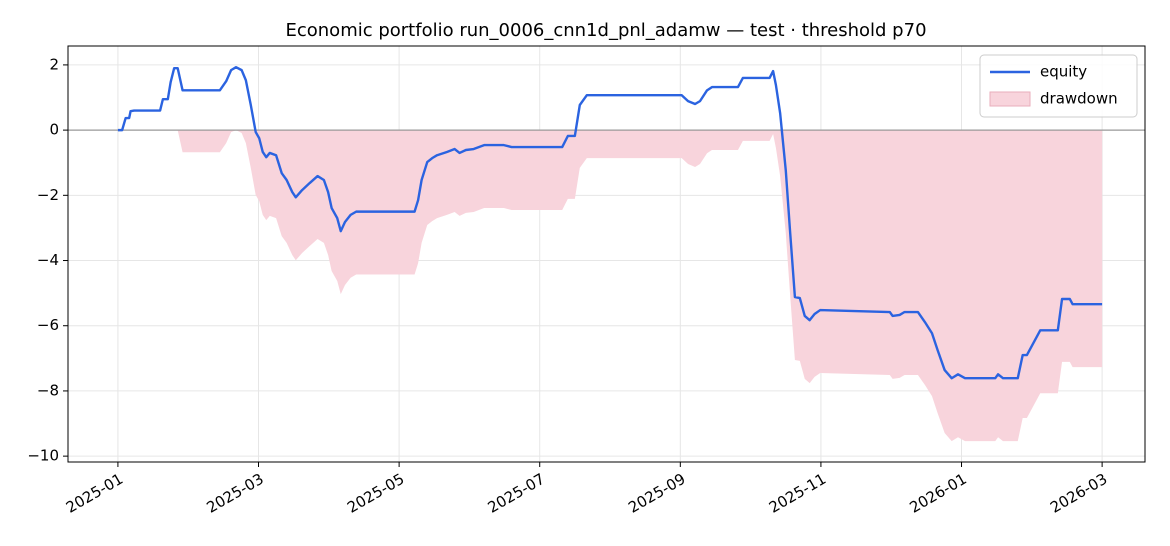 This screenshot has height=546, width=1170. I want to click on y-tick-label: −10, so click(43, 456).